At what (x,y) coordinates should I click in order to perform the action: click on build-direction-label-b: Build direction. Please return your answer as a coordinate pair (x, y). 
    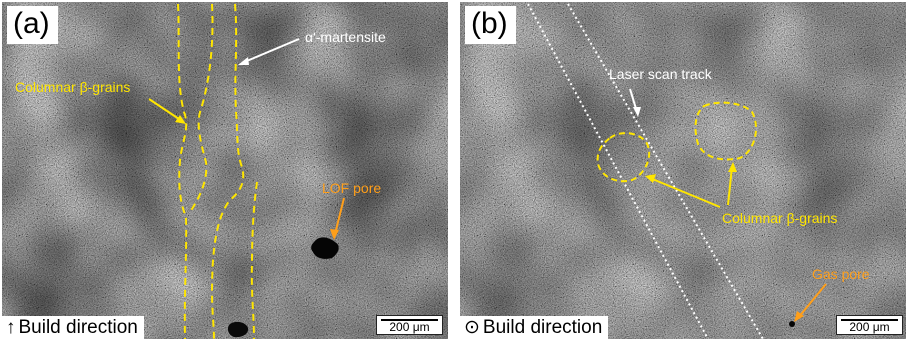
    Looking at the image, I should click on (542, 327).